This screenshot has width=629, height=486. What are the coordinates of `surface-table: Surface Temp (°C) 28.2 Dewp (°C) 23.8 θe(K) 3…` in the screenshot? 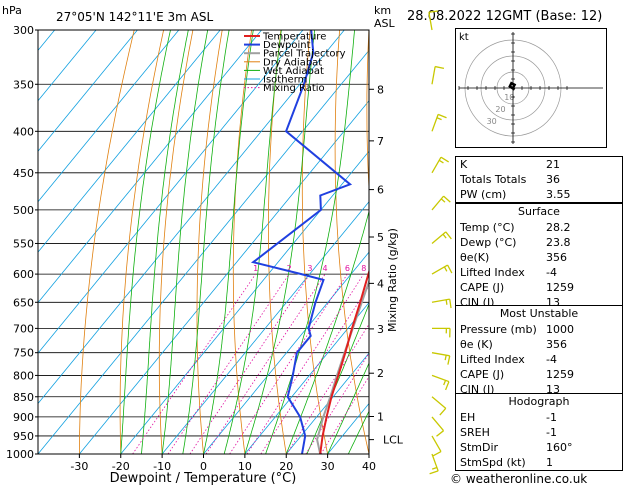 It's located at (539, 257).